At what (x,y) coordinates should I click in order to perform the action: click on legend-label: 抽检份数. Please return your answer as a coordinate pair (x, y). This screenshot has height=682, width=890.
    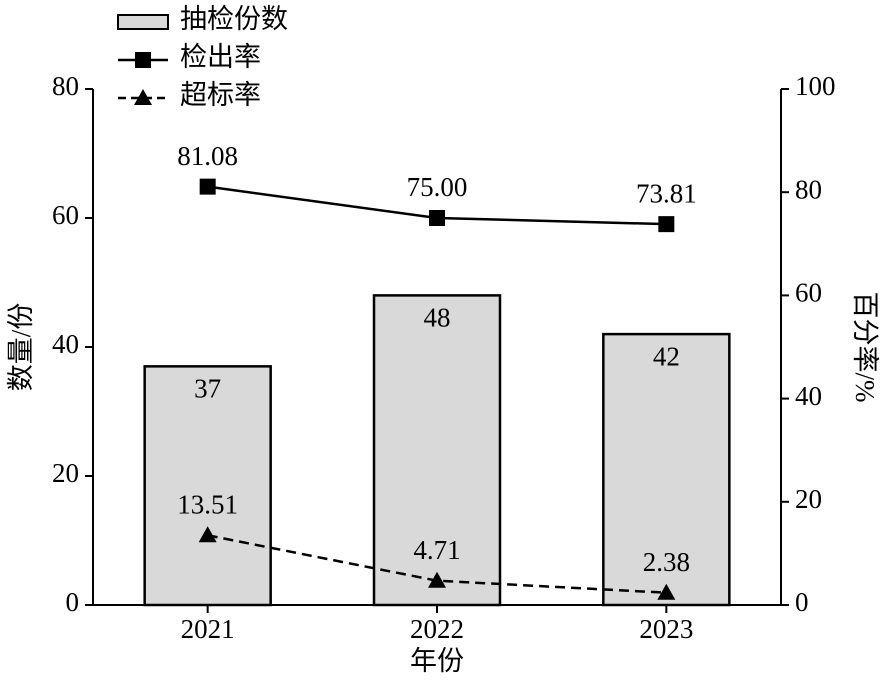
    Looking at the image, I should click on (234, 19).